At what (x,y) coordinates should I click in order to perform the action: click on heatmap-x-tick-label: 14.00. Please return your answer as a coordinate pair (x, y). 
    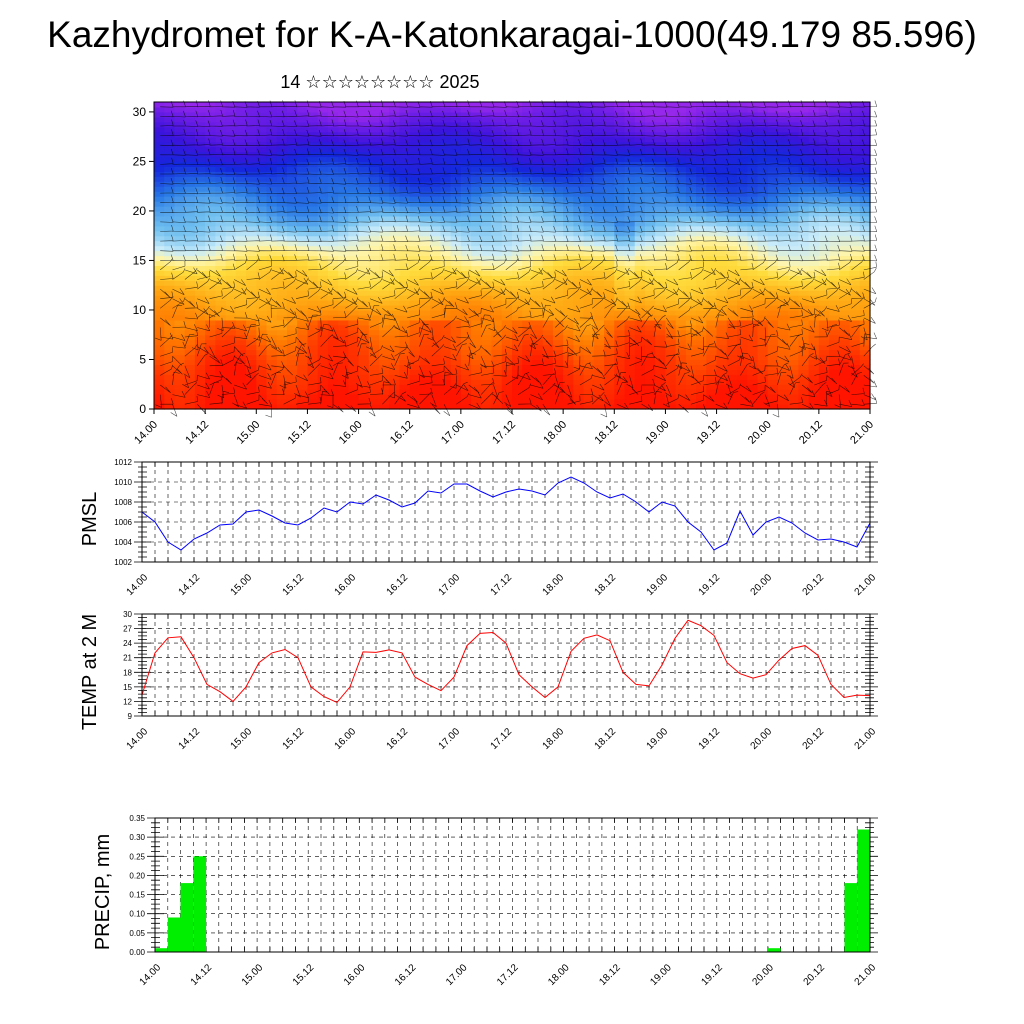
    Looking at the image, I should click on (146, 433).